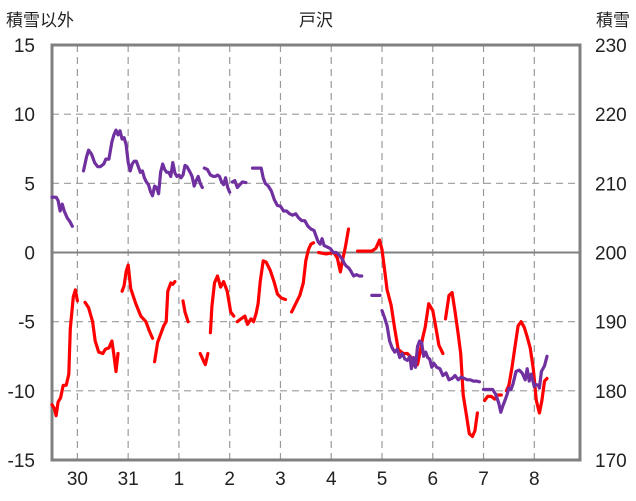 This screenshot has width=636, height=501. Describe the element at coordinates (21, 254) in the screenshot. I see `left-axis-ticks: 15 10 5 0 -5 -10 -15` at that location.